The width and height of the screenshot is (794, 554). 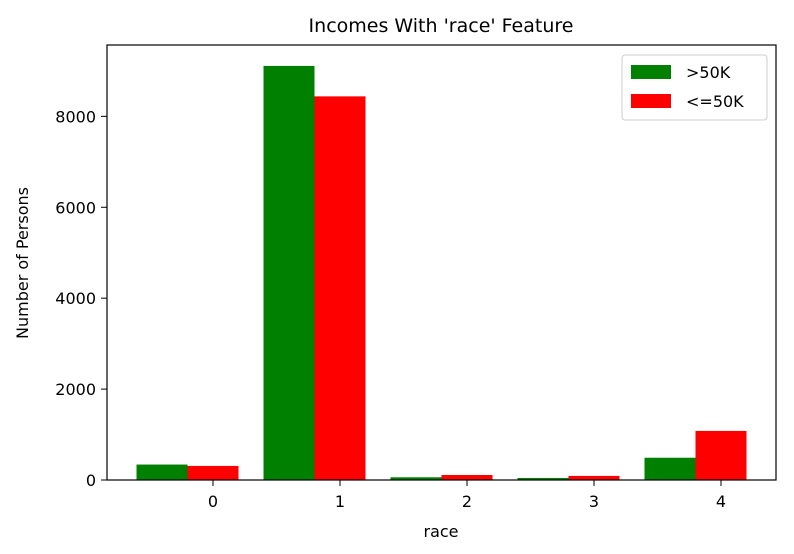 I want to click on x-tick-label: 4, so click(x=721, y=501).